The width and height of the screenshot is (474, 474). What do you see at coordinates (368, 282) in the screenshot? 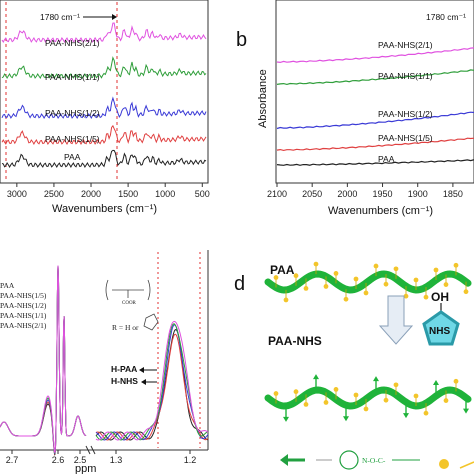
I see `panel-d-paa-chain` at bounding box center [368, 282].